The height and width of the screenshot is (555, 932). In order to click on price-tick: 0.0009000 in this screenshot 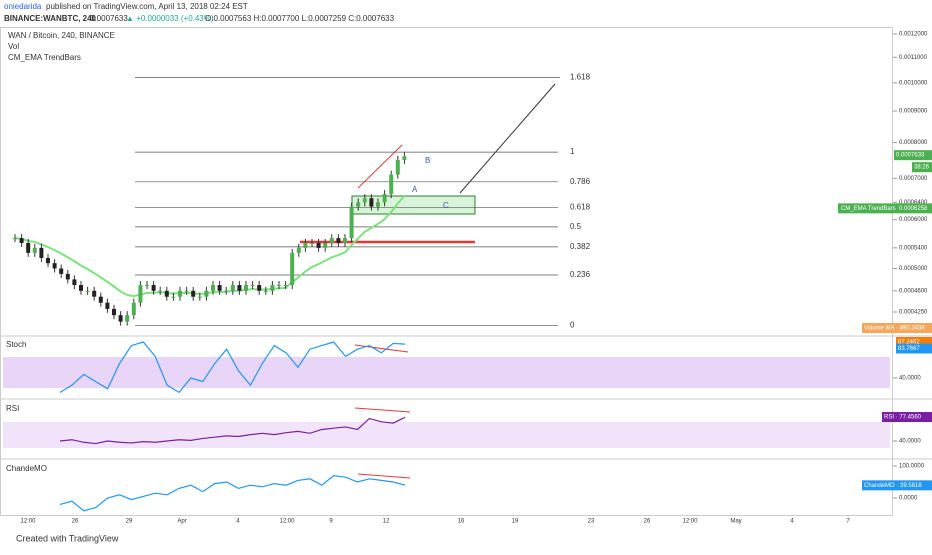, I will do `click(913, 112)`.